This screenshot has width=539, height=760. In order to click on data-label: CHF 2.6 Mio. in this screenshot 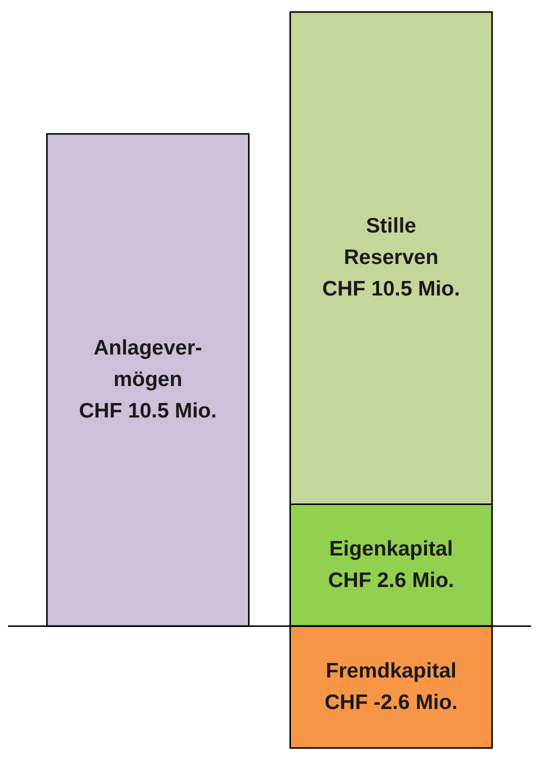, I will do `click(391, 580)`.